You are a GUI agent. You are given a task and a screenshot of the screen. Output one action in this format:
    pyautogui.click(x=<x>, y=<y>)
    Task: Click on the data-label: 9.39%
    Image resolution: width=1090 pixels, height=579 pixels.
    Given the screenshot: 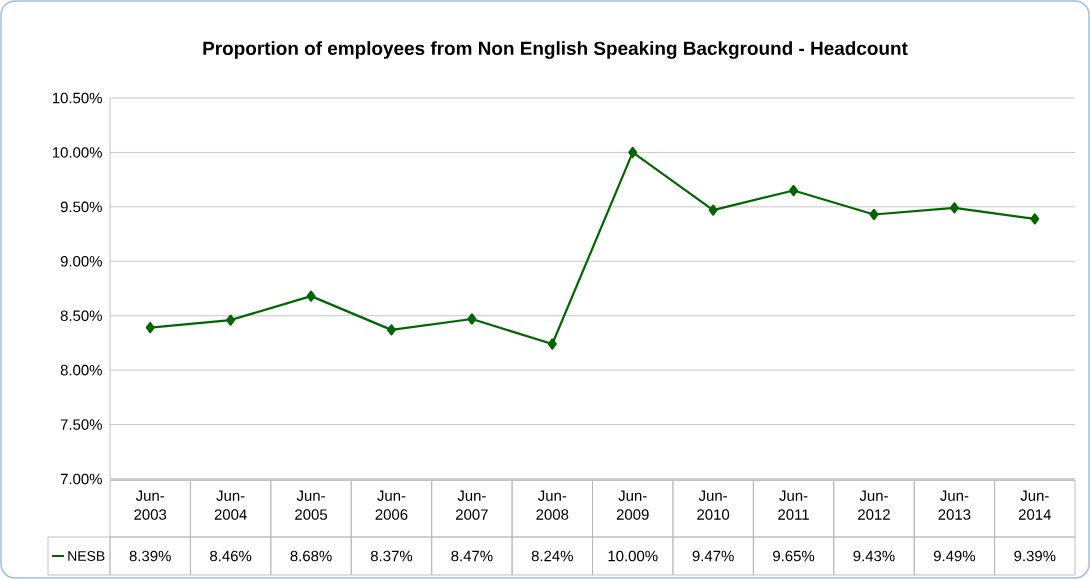 What is the action you would take?
    pyautogui.click(x=1035, y=556)
    